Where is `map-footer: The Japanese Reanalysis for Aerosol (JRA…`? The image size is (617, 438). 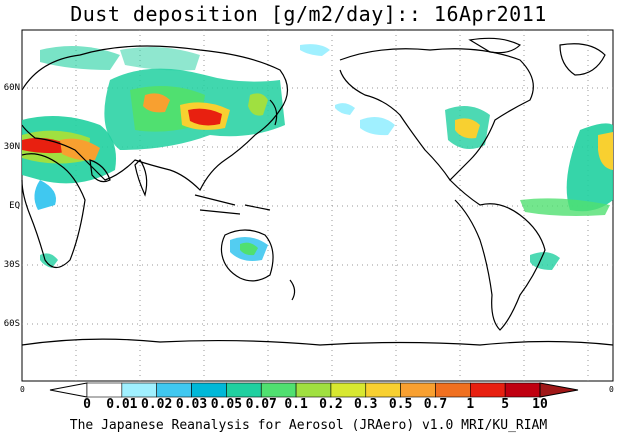
map-footer: The Japanese Reanalysis for Aerosol (JRA… is located at coordinates (308, 425).